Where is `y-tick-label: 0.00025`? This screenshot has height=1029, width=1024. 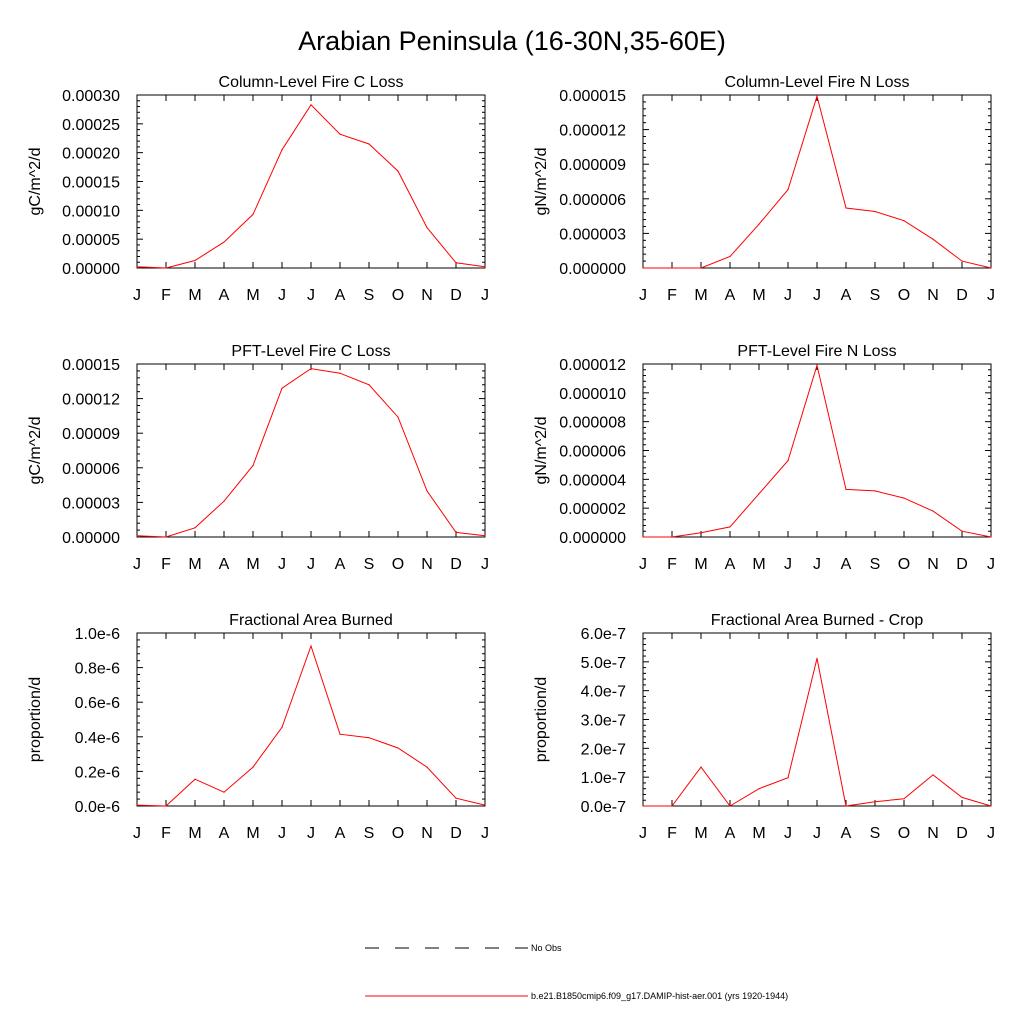 y-tick-label: 0.00025 is located at coordinates (91, 125).